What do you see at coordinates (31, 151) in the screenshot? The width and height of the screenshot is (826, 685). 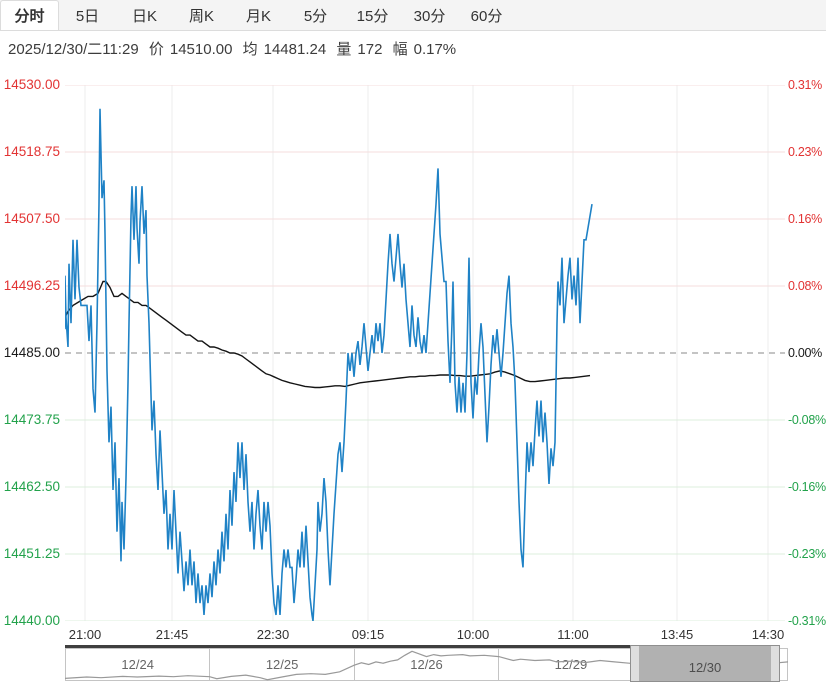 I see `y-left-label: 14518.75` at bounding box center [31, 151].